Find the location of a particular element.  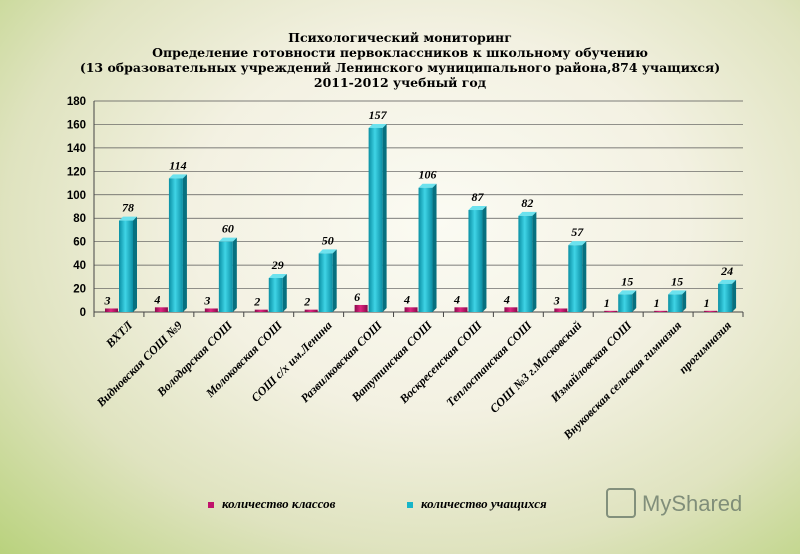

chart-title-line-4: 2011-2012 учебный год is located at coordinates (400, 82).